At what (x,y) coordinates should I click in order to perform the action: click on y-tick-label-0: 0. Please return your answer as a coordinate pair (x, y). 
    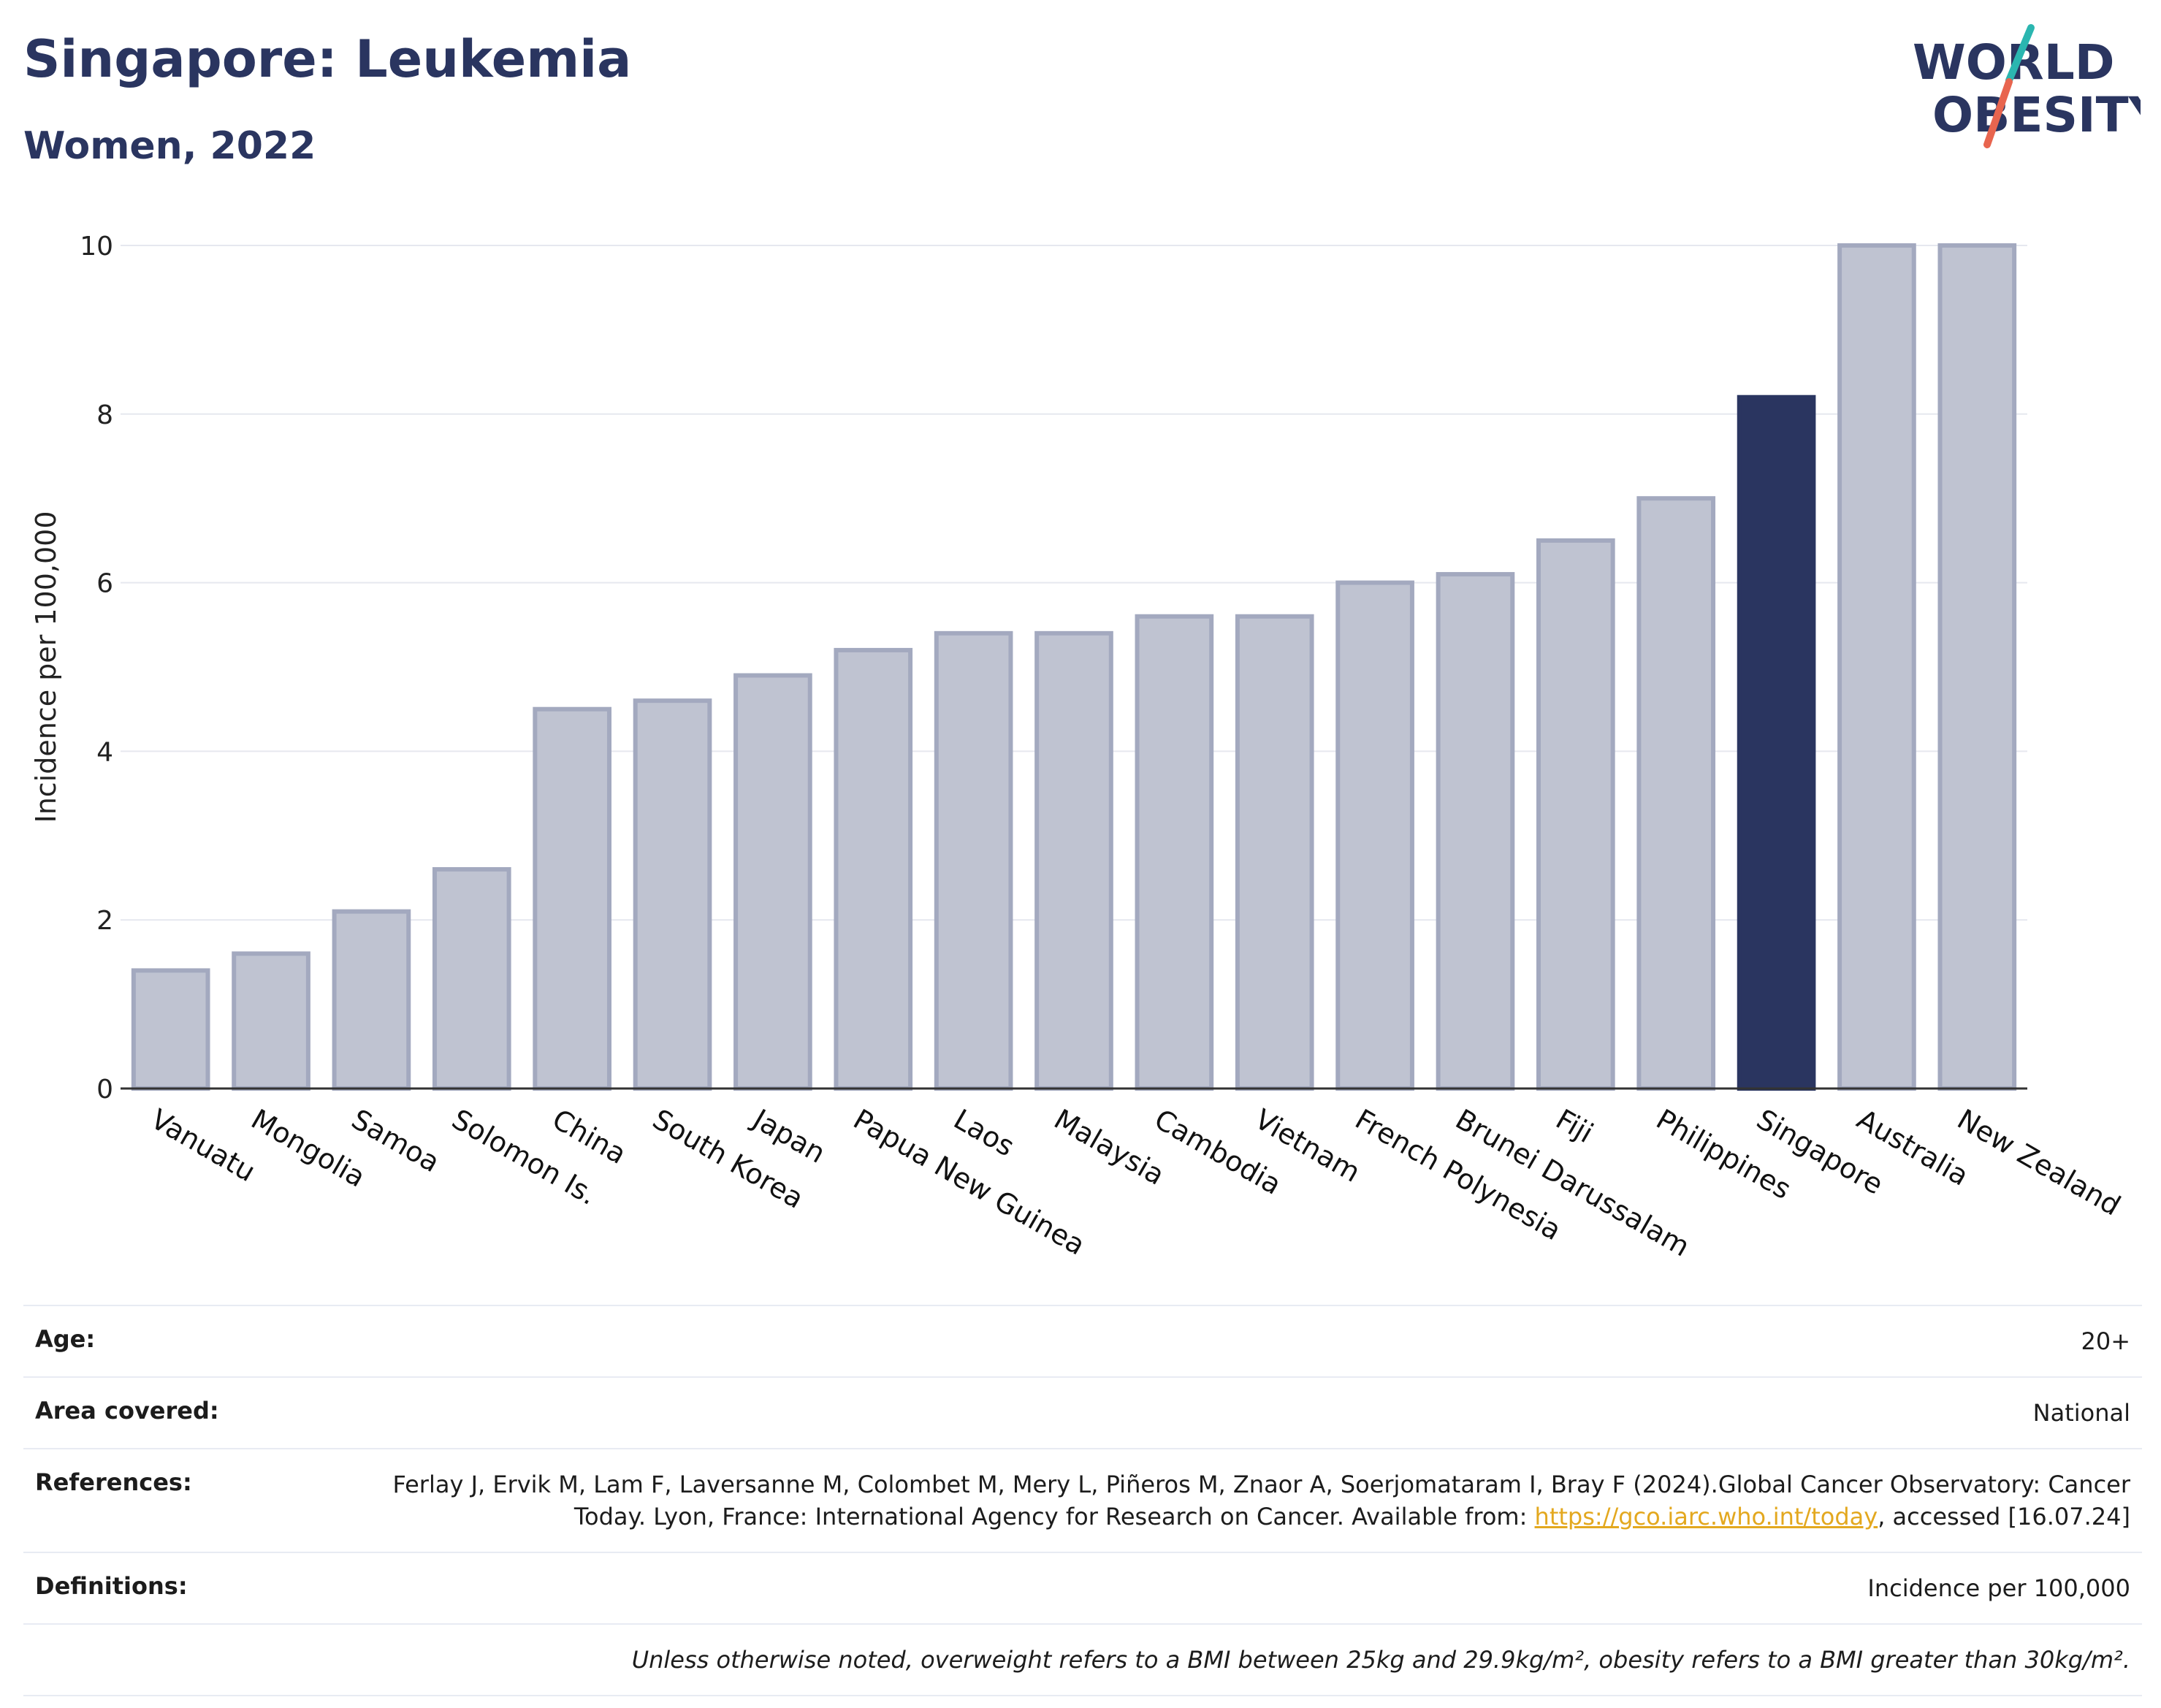
    Looking at the image, I should click on (105, 1090).